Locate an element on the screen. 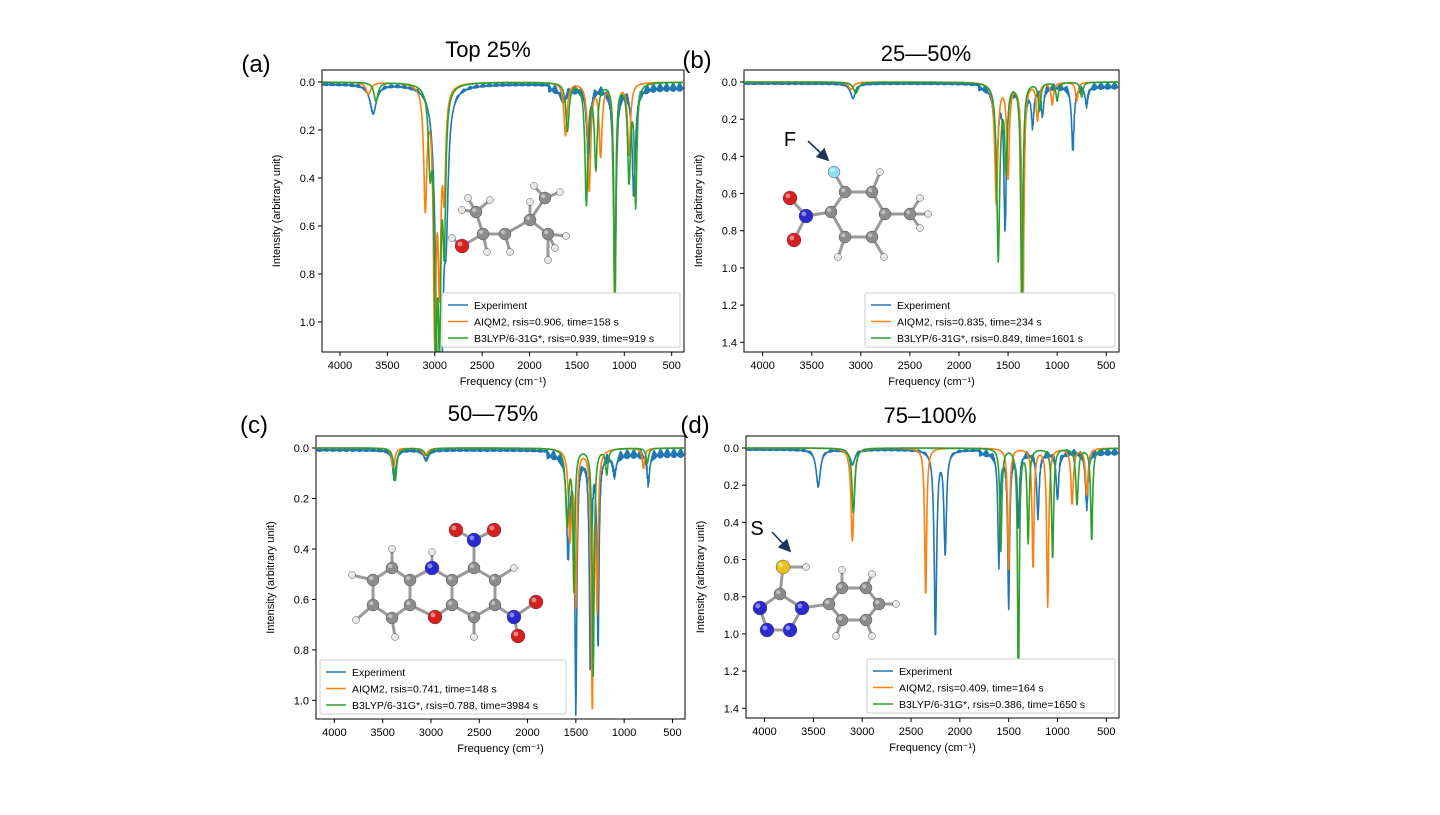 The height and width of the screenshot is (815, 1440). x-tick-label: 1500 is located at coordinates (1008, 732).